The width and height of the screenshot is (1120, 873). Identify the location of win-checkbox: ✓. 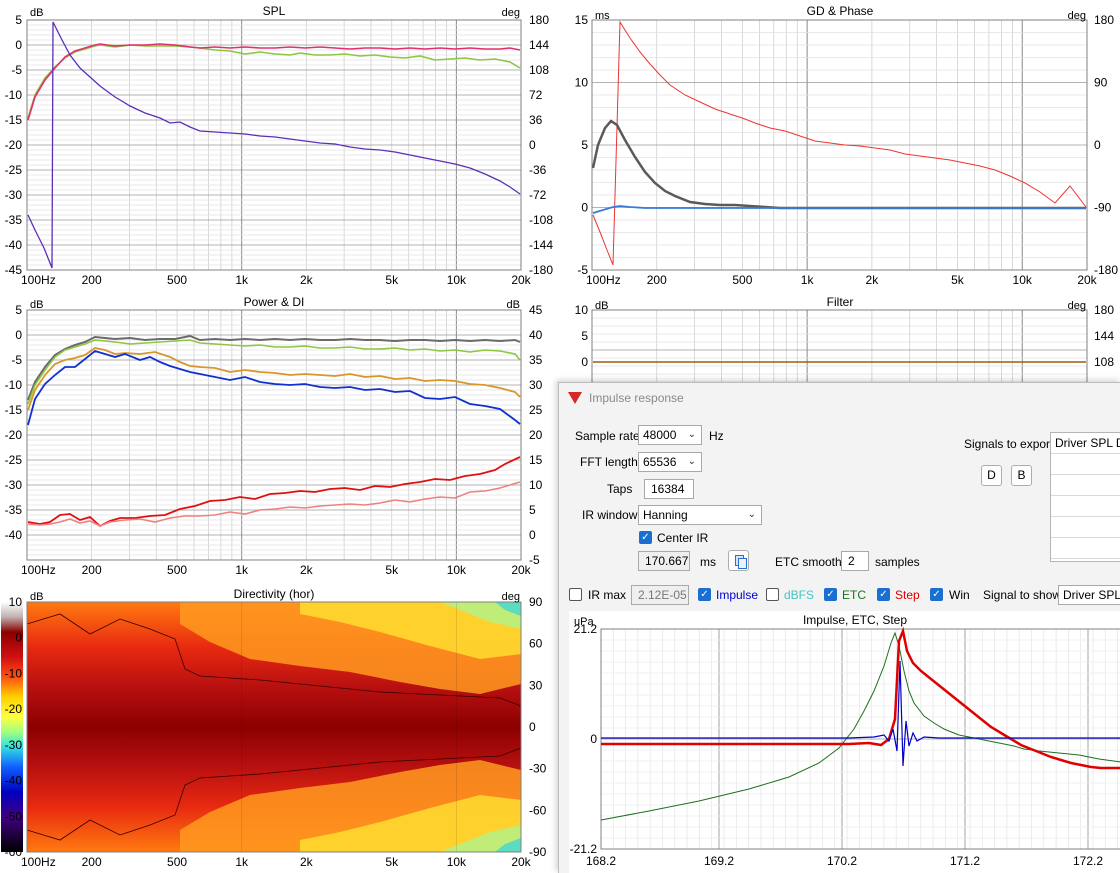
(936, 594).